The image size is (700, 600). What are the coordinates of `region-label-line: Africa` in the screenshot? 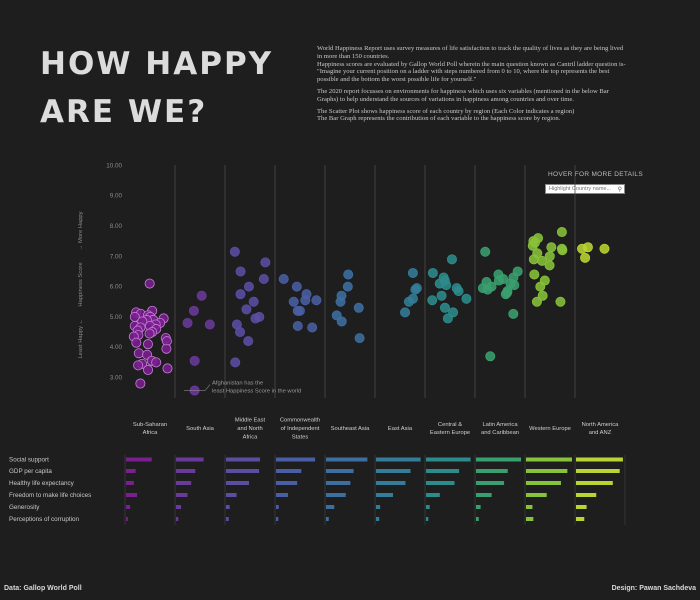 It's located at (151, 433).